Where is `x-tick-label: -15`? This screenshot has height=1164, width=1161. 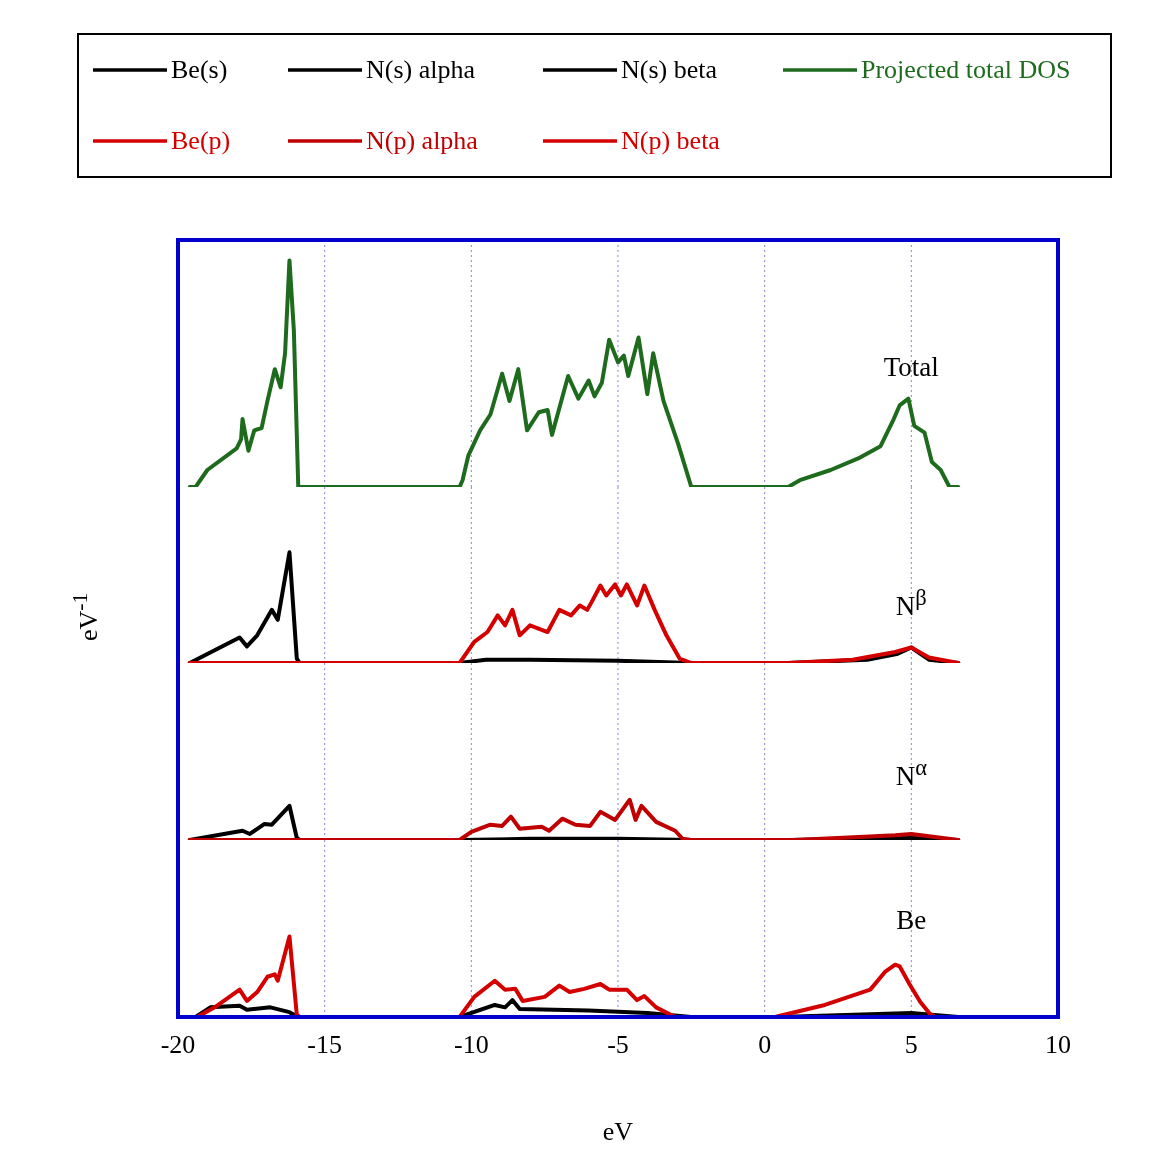 x-tick-label: -15 is located at coordinates (324, 1045).